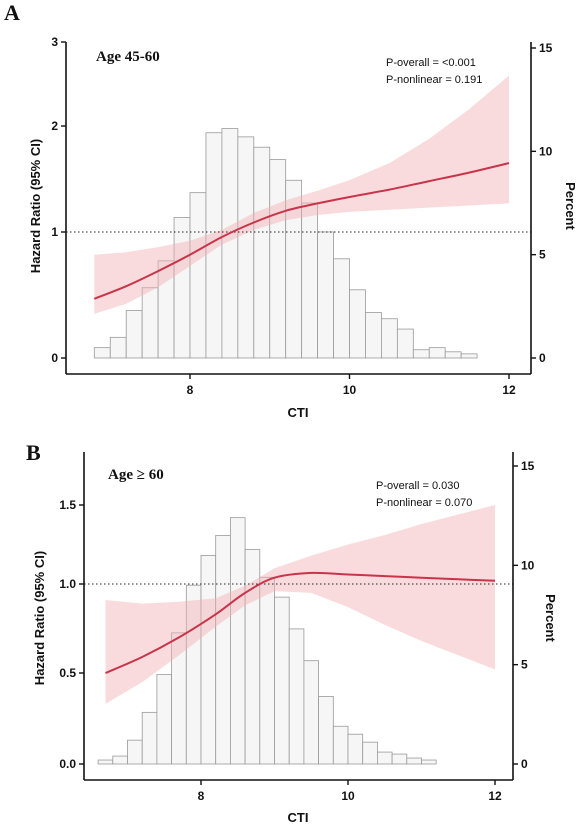 The image size is (584, 827). I want to click on y-tick-label: 1, so click(54, 232).